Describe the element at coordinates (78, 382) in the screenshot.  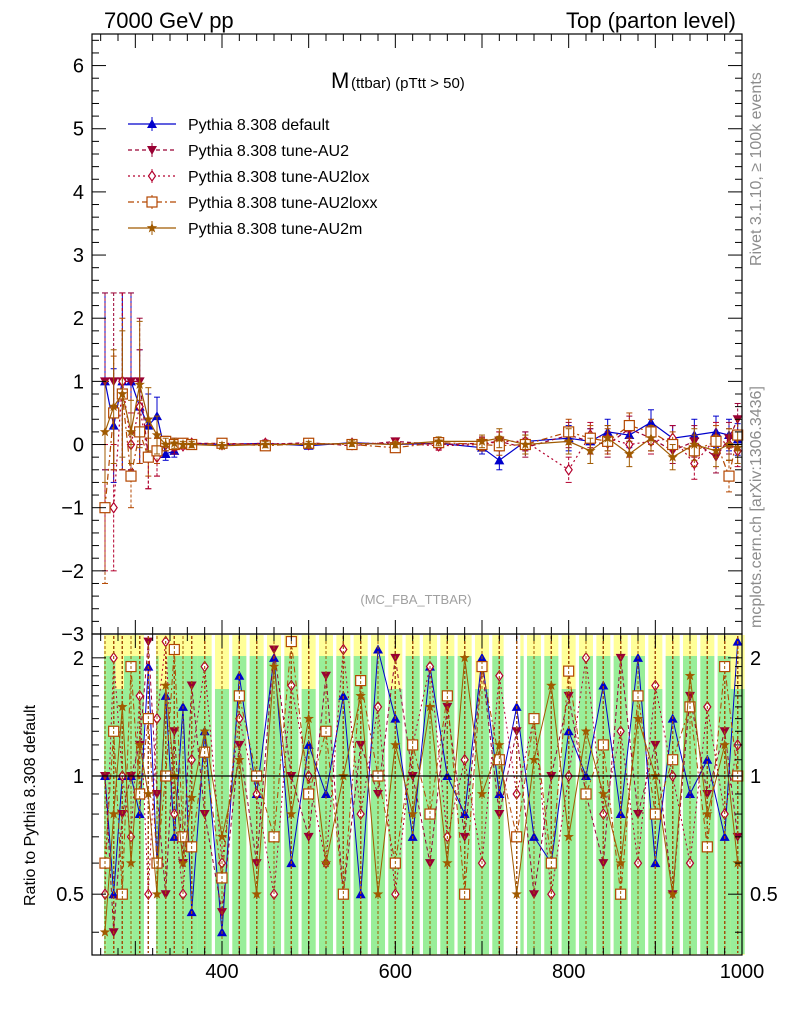
I see `main-y-tick-label: 1` at that location.